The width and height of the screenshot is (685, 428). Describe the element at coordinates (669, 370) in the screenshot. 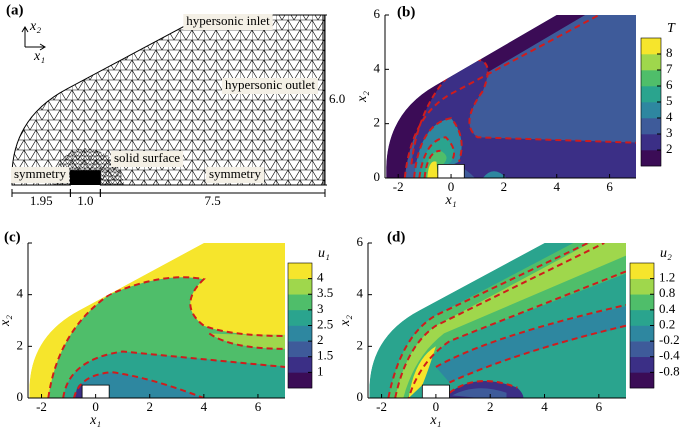

I see `colorbar-tick-label: -0.8` at that location.